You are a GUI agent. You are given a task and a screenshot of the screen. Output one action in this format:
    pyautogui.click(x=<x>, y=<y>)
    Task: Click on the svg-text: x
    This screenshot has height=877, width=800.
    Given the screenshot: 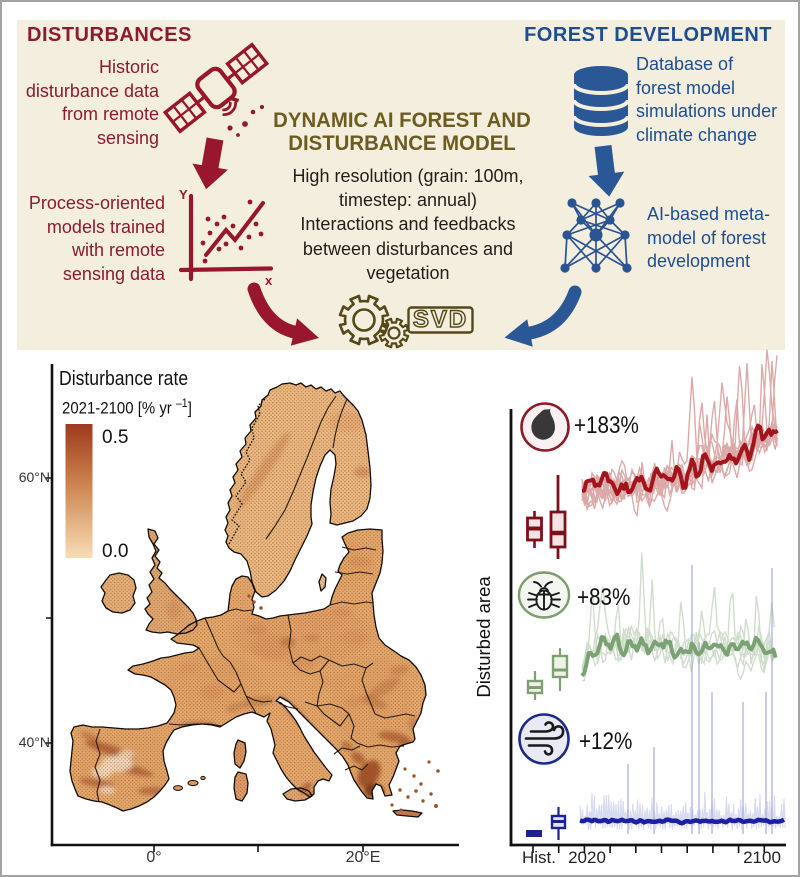 What is the action you would take?
    pyautogui.click(x=269, y=280)
    